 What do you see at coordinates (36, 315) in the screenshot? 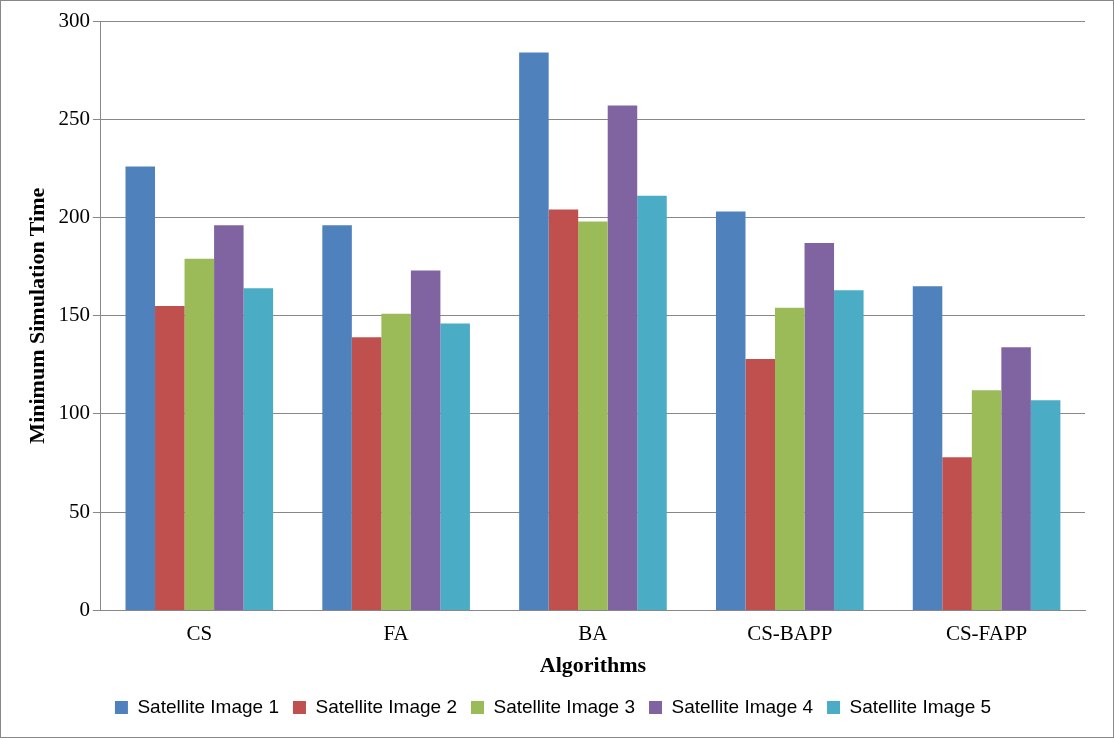
I see `y-axis-title: Minimum Simulation Time` at bounding box center [36, 315].